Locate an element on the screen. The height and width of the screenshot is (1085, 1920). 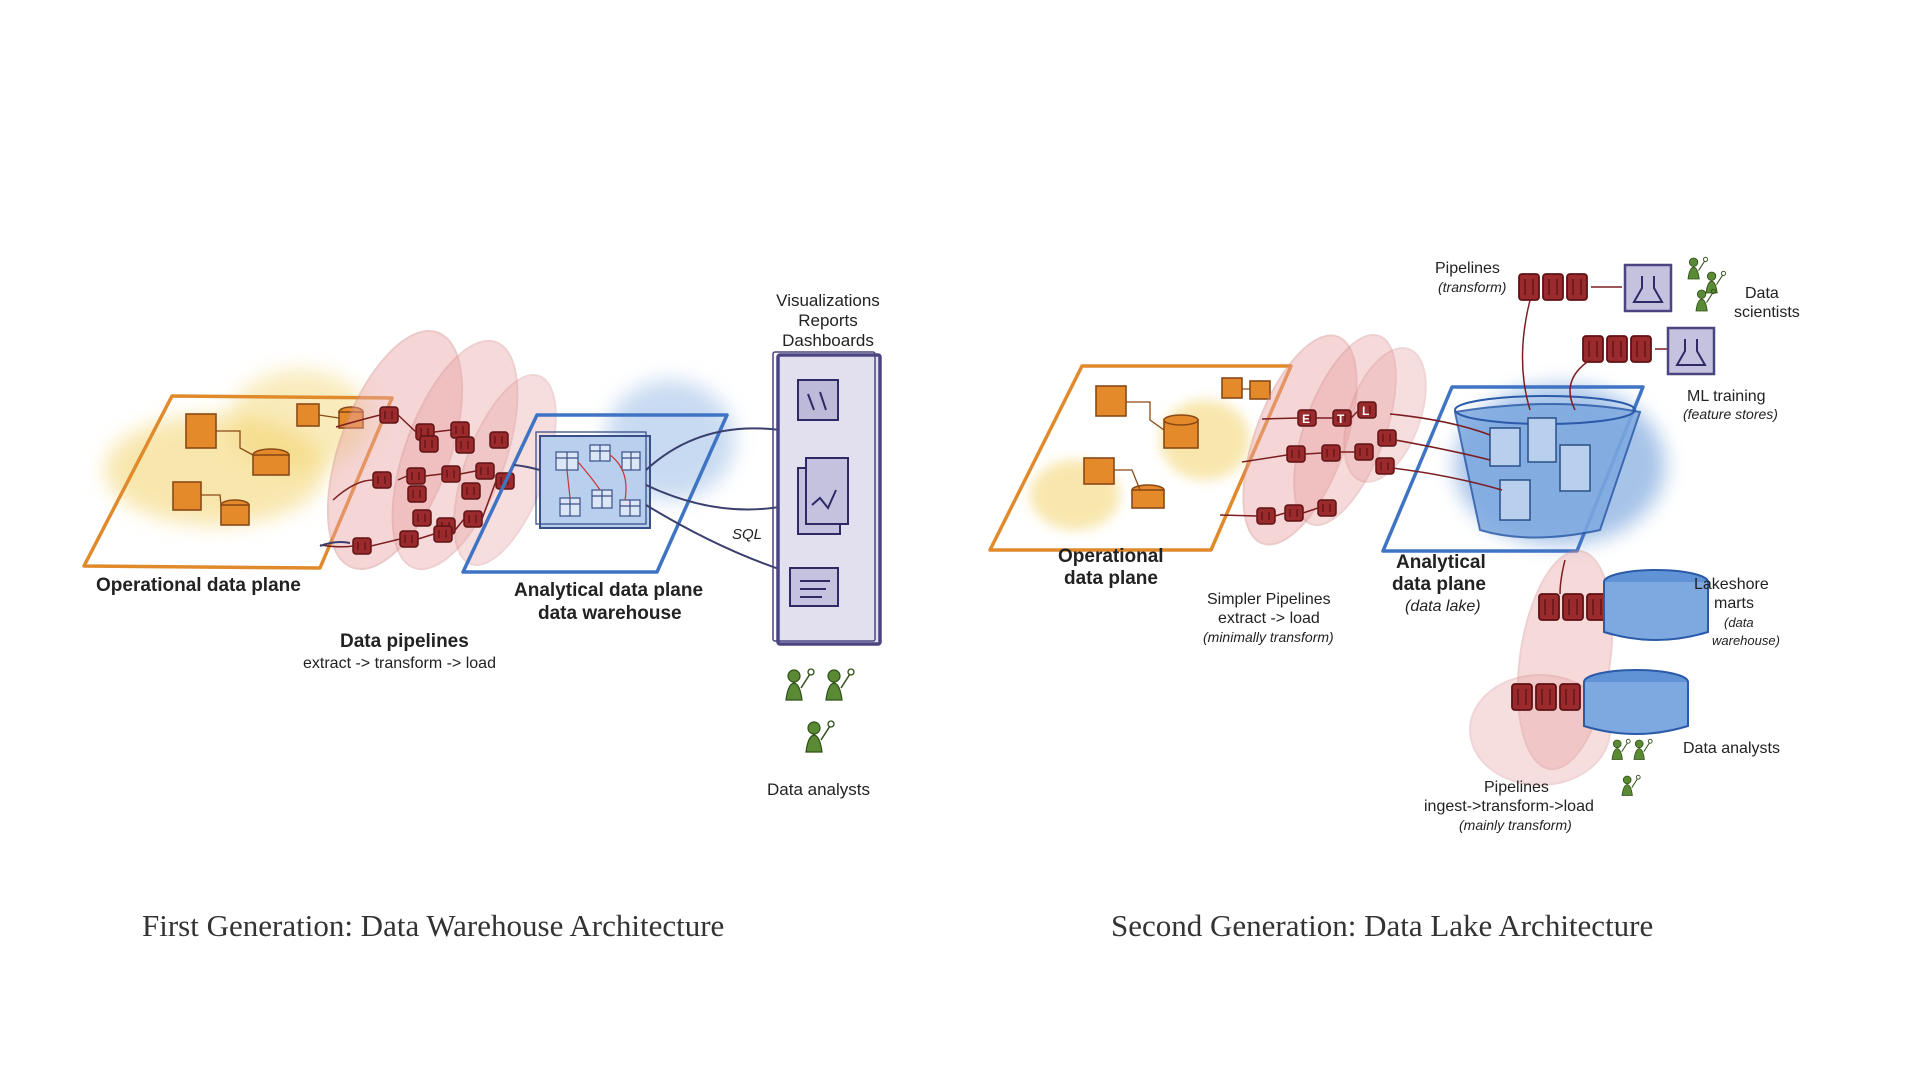
data-analysts-label: Data analysts is located at coordinates (818, 789).